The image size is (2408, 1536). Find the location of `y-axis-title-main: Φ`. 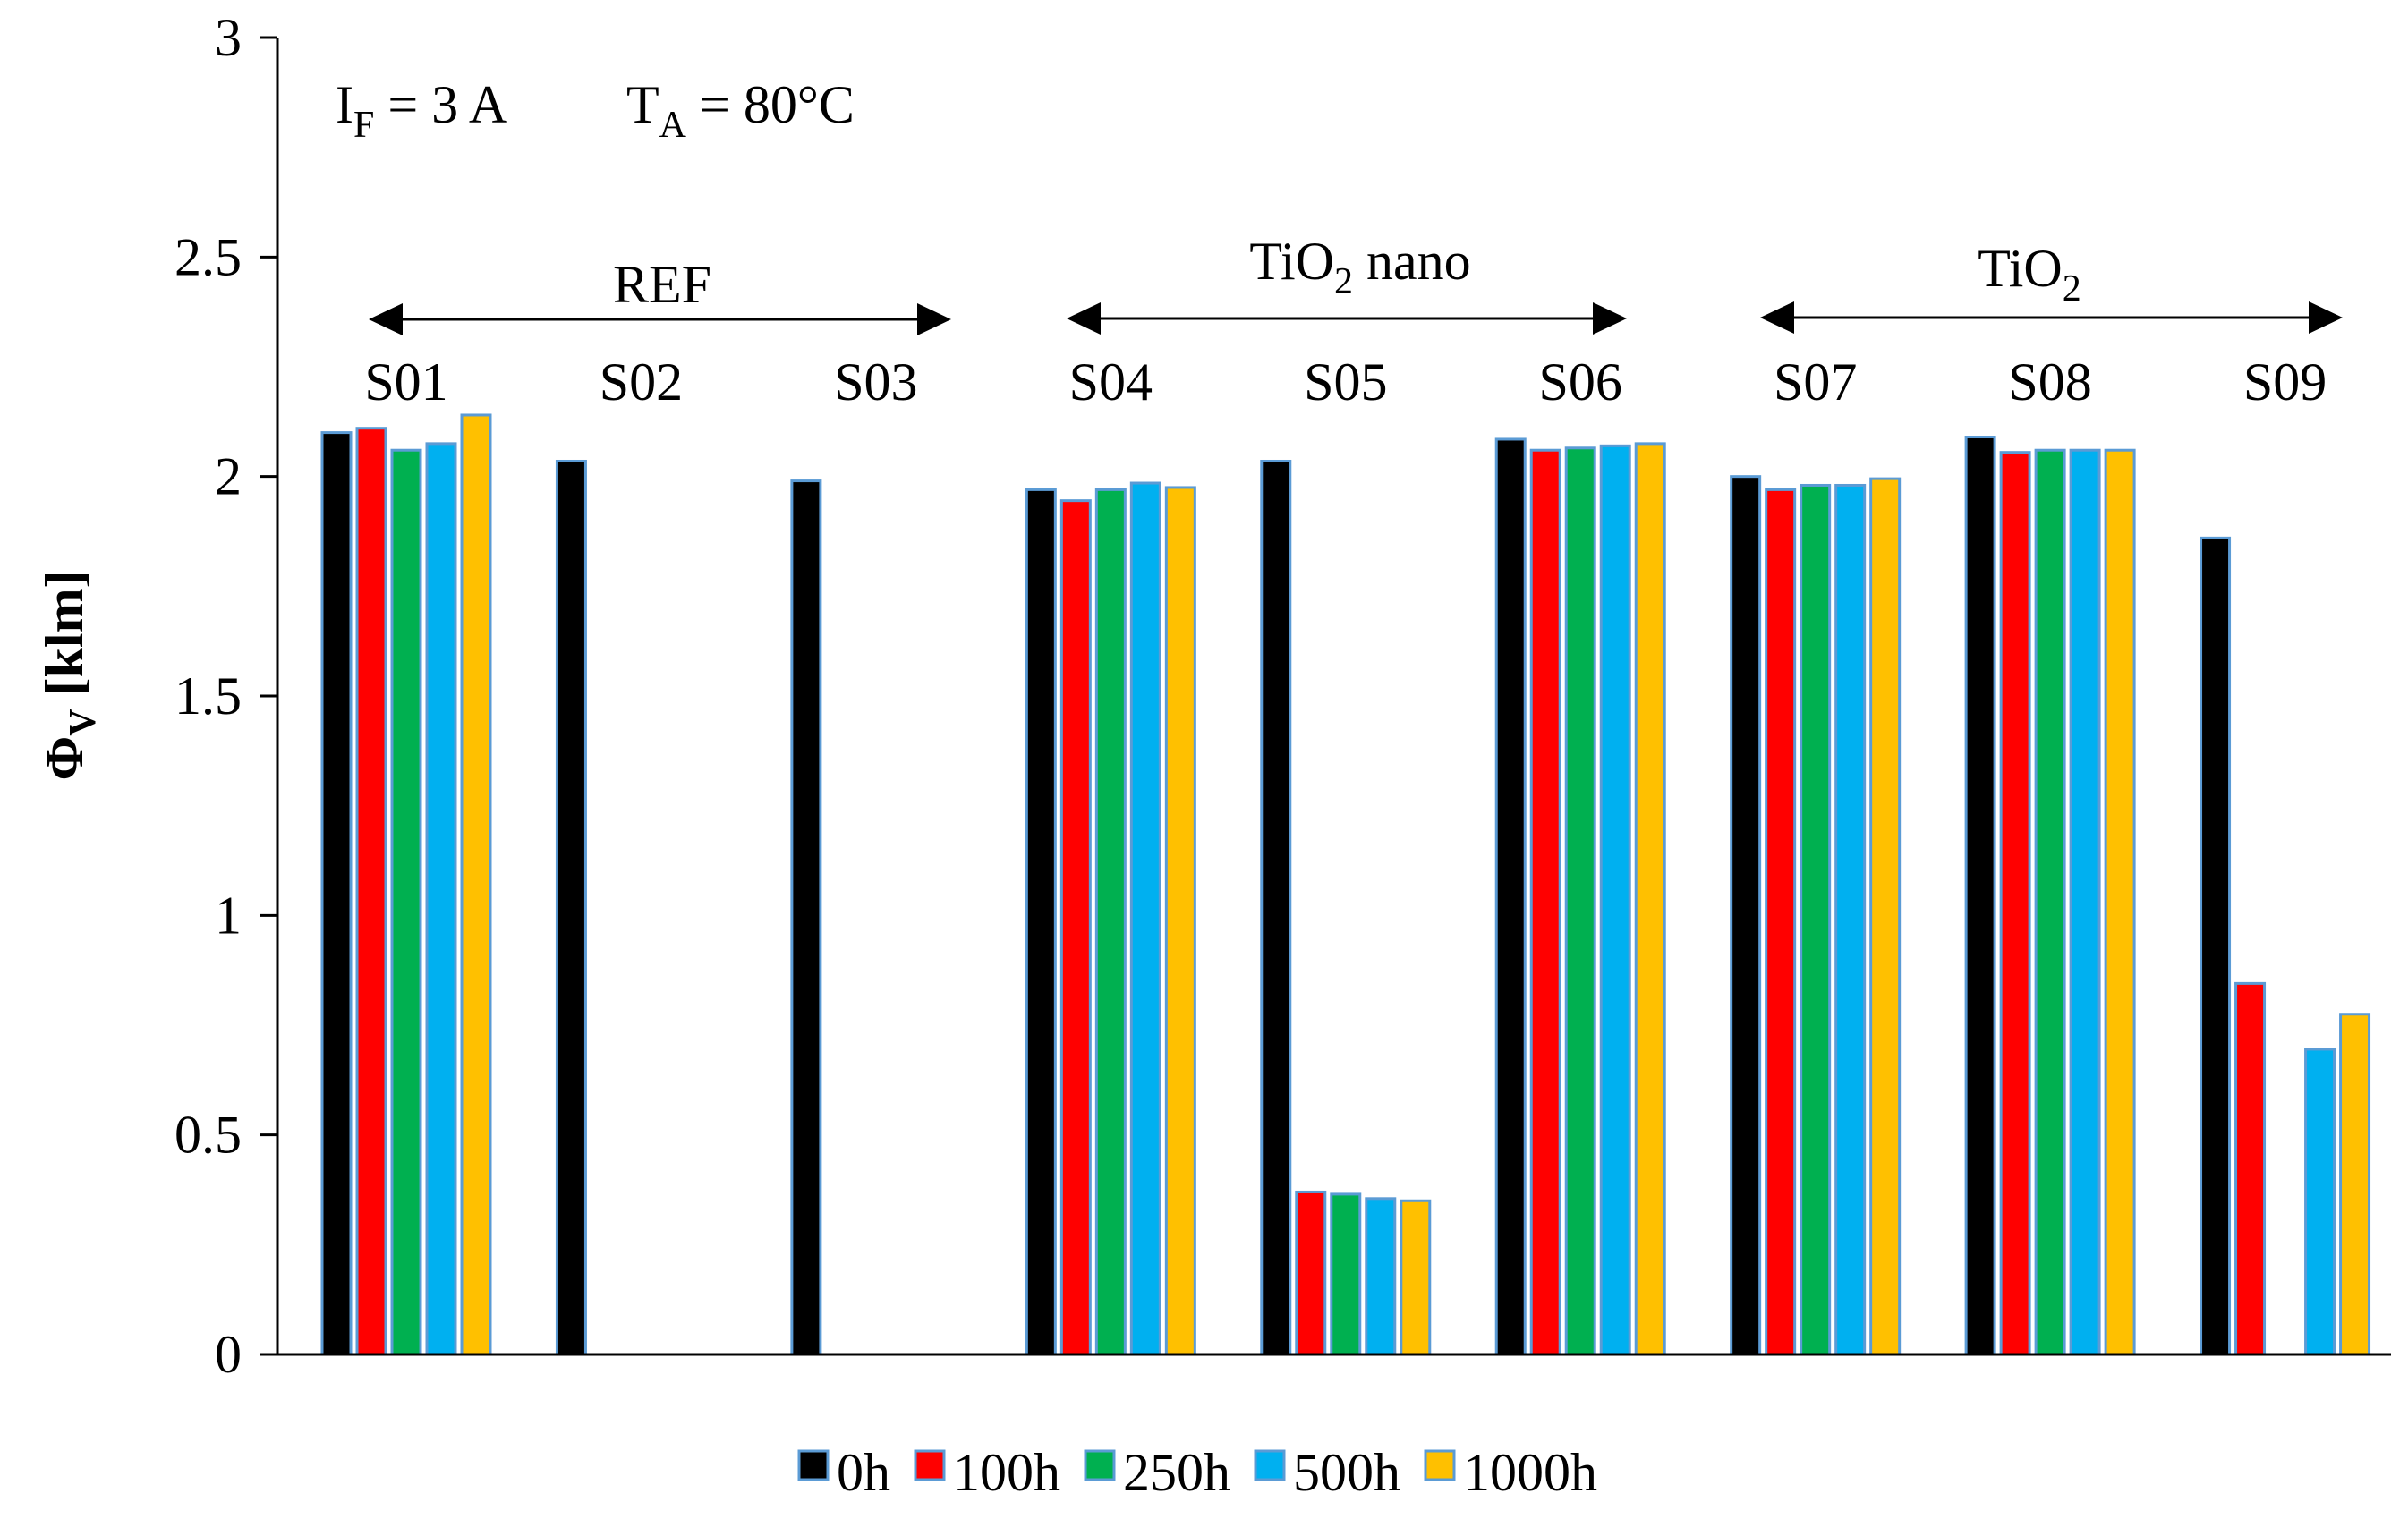

y-axis-title-main: Φ is located at coordinates (64, 759).